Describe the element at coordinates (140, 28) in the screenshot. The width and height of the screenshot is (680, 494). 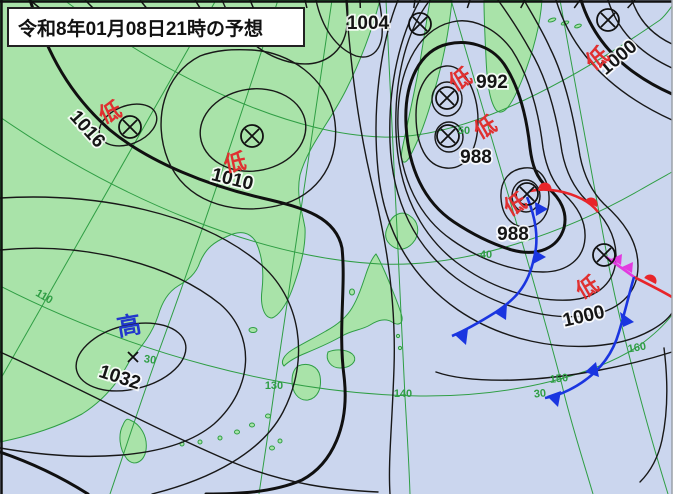
I see `map-title: 令和8年01月08日21時の予想` at that location.